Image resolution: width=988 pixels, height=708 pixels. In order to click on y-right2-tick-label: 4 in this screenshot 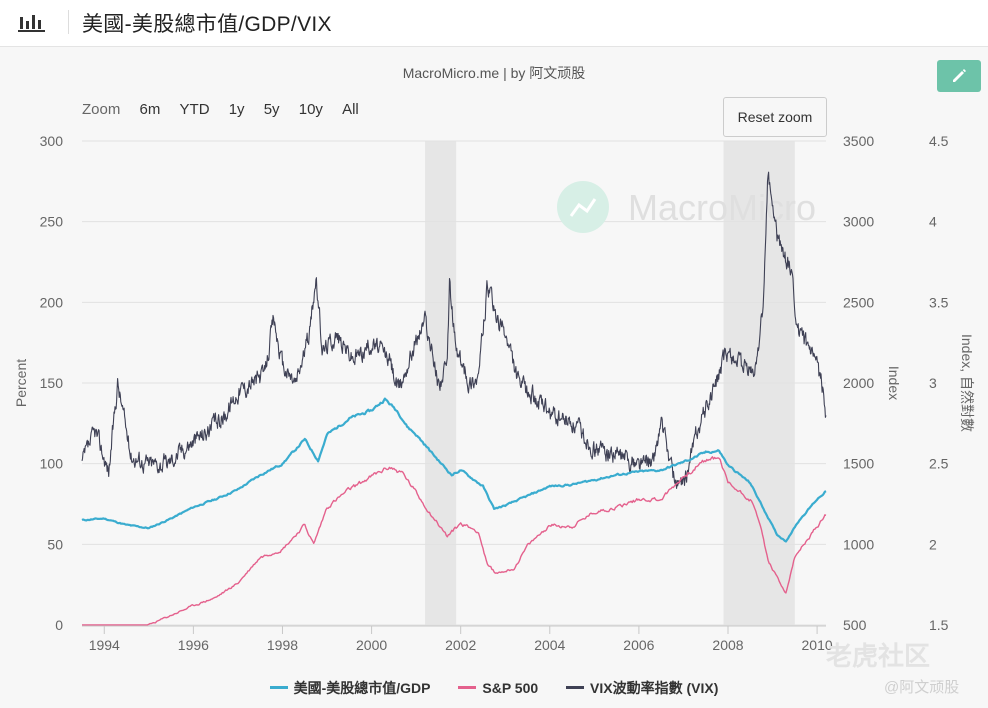, I will do `click(933, 222)`.